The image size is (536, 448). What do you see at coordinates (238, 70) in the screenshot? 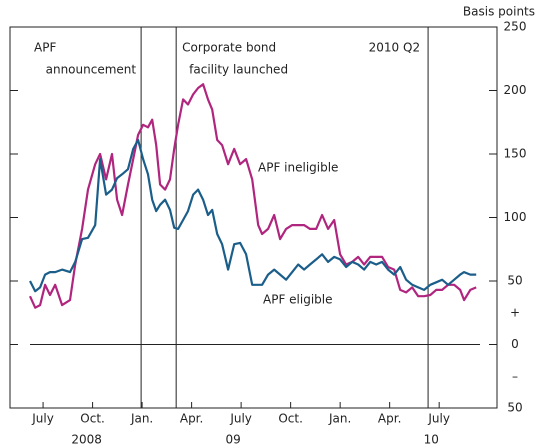
I see `event-label: facility launched` at bounding box center [238, 70].